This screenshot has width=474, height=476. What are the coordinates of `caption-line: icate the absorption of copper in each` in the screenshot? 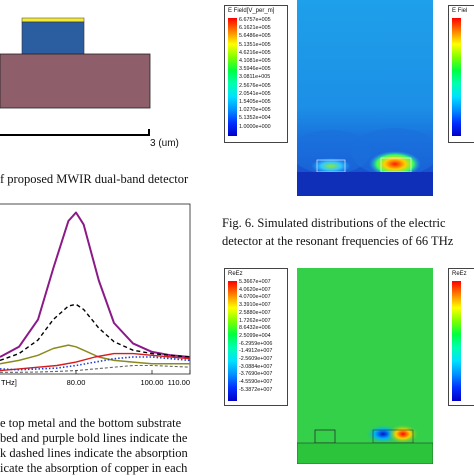 It's located at (94, 468).